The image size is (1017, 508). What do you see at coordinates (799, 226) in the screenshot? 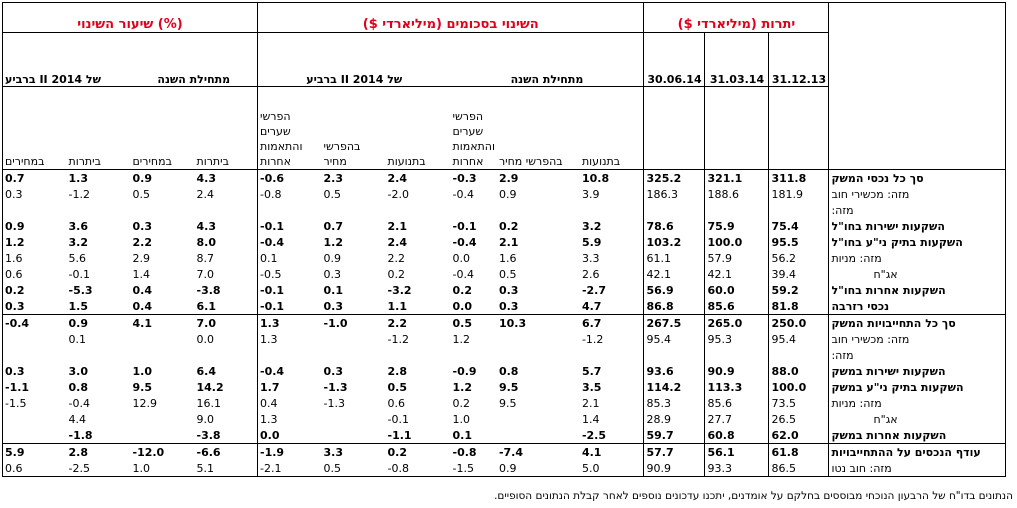
I see `table-cell: 75.4` at bounding box center [799, 226].